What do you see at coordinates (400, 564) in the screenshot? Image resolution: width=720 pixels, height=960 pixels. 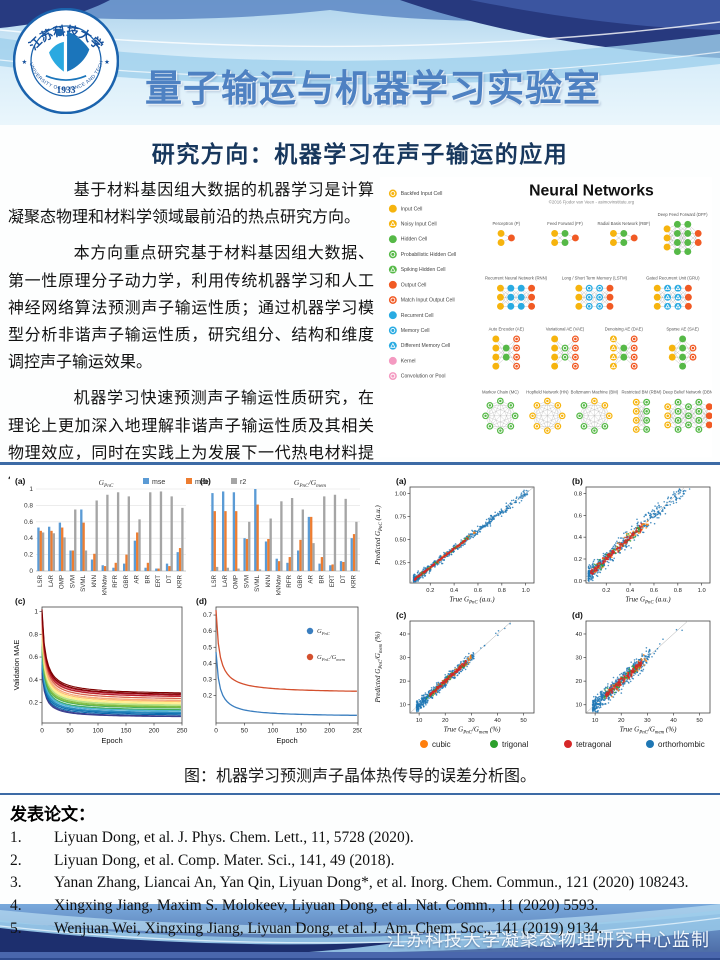 I see `svg-text: 0.25` at bounding box center [400, 564].